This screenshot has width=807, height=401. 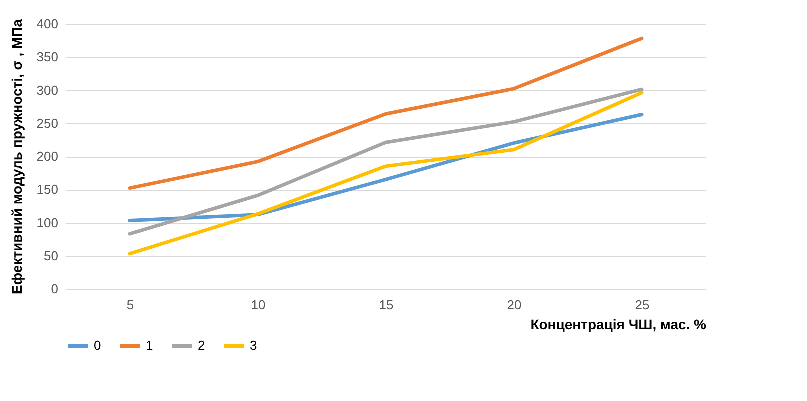 I want to click on legend-label: 3, so click(x=254, y=345).